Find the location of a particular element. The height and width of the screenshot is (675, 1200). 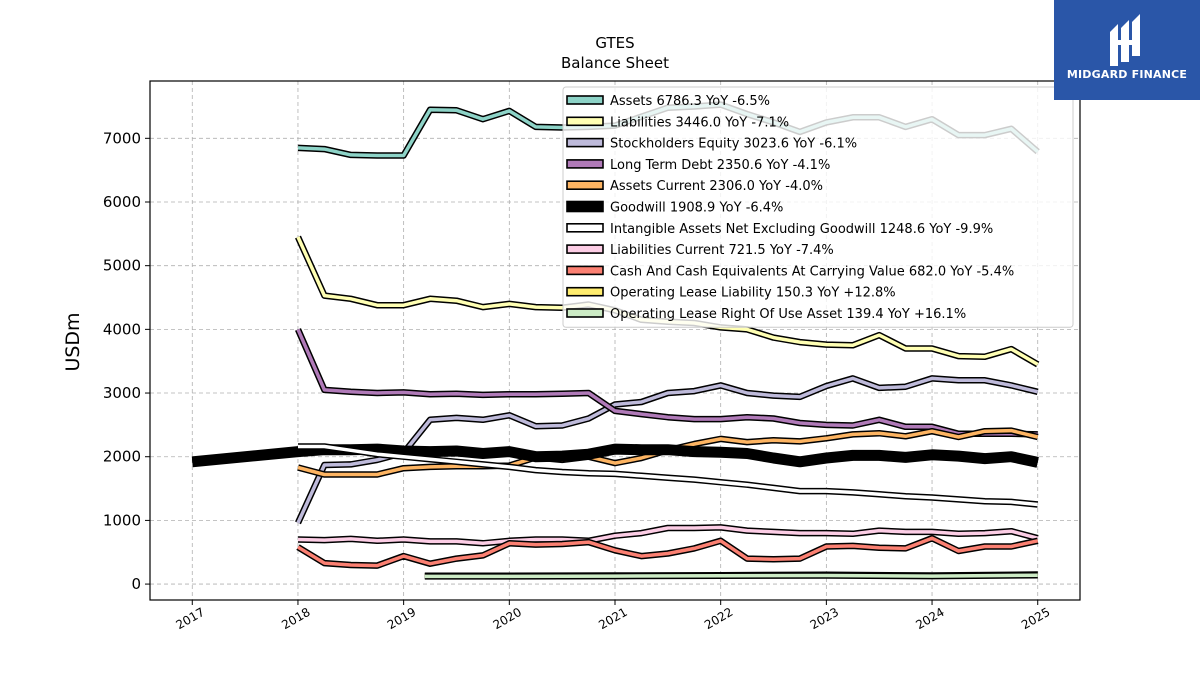

y-tick-label: 3000 is located at coordinates (122, 393).